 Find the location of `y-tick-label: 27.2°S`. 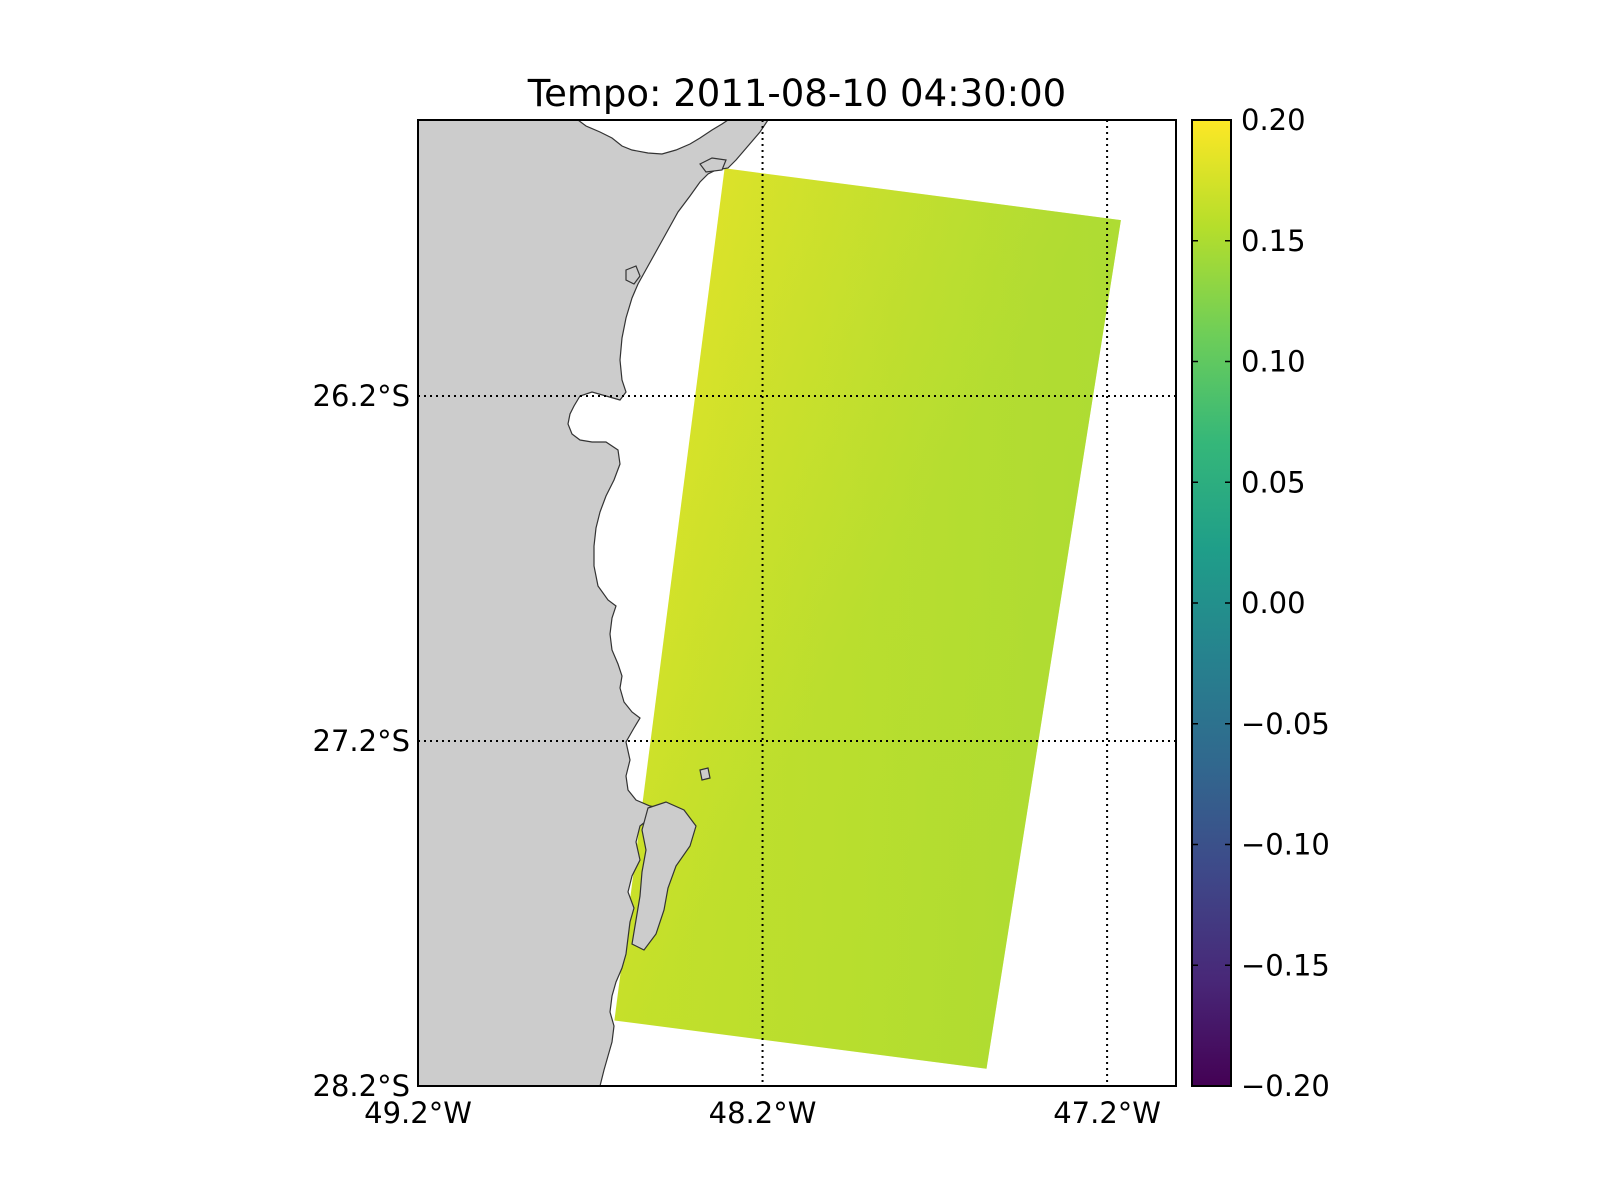

y-tick-label: 27.2°S is located at coordinates (361, 741).